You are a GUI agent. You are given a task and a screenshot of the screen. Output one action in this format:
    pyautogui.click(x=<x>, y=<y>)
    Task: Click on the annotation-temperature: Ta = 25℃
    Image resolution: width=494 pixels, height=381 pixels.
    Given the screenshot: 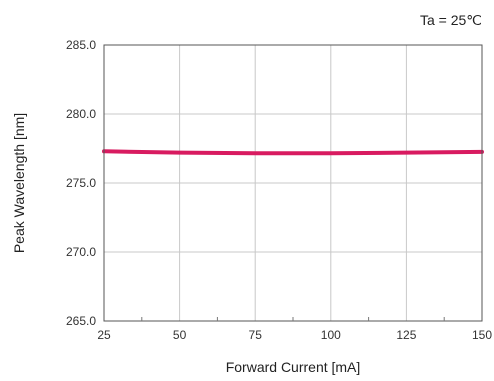 What is the action you would take?
    pyautogui.click(x=451, y=20)
    